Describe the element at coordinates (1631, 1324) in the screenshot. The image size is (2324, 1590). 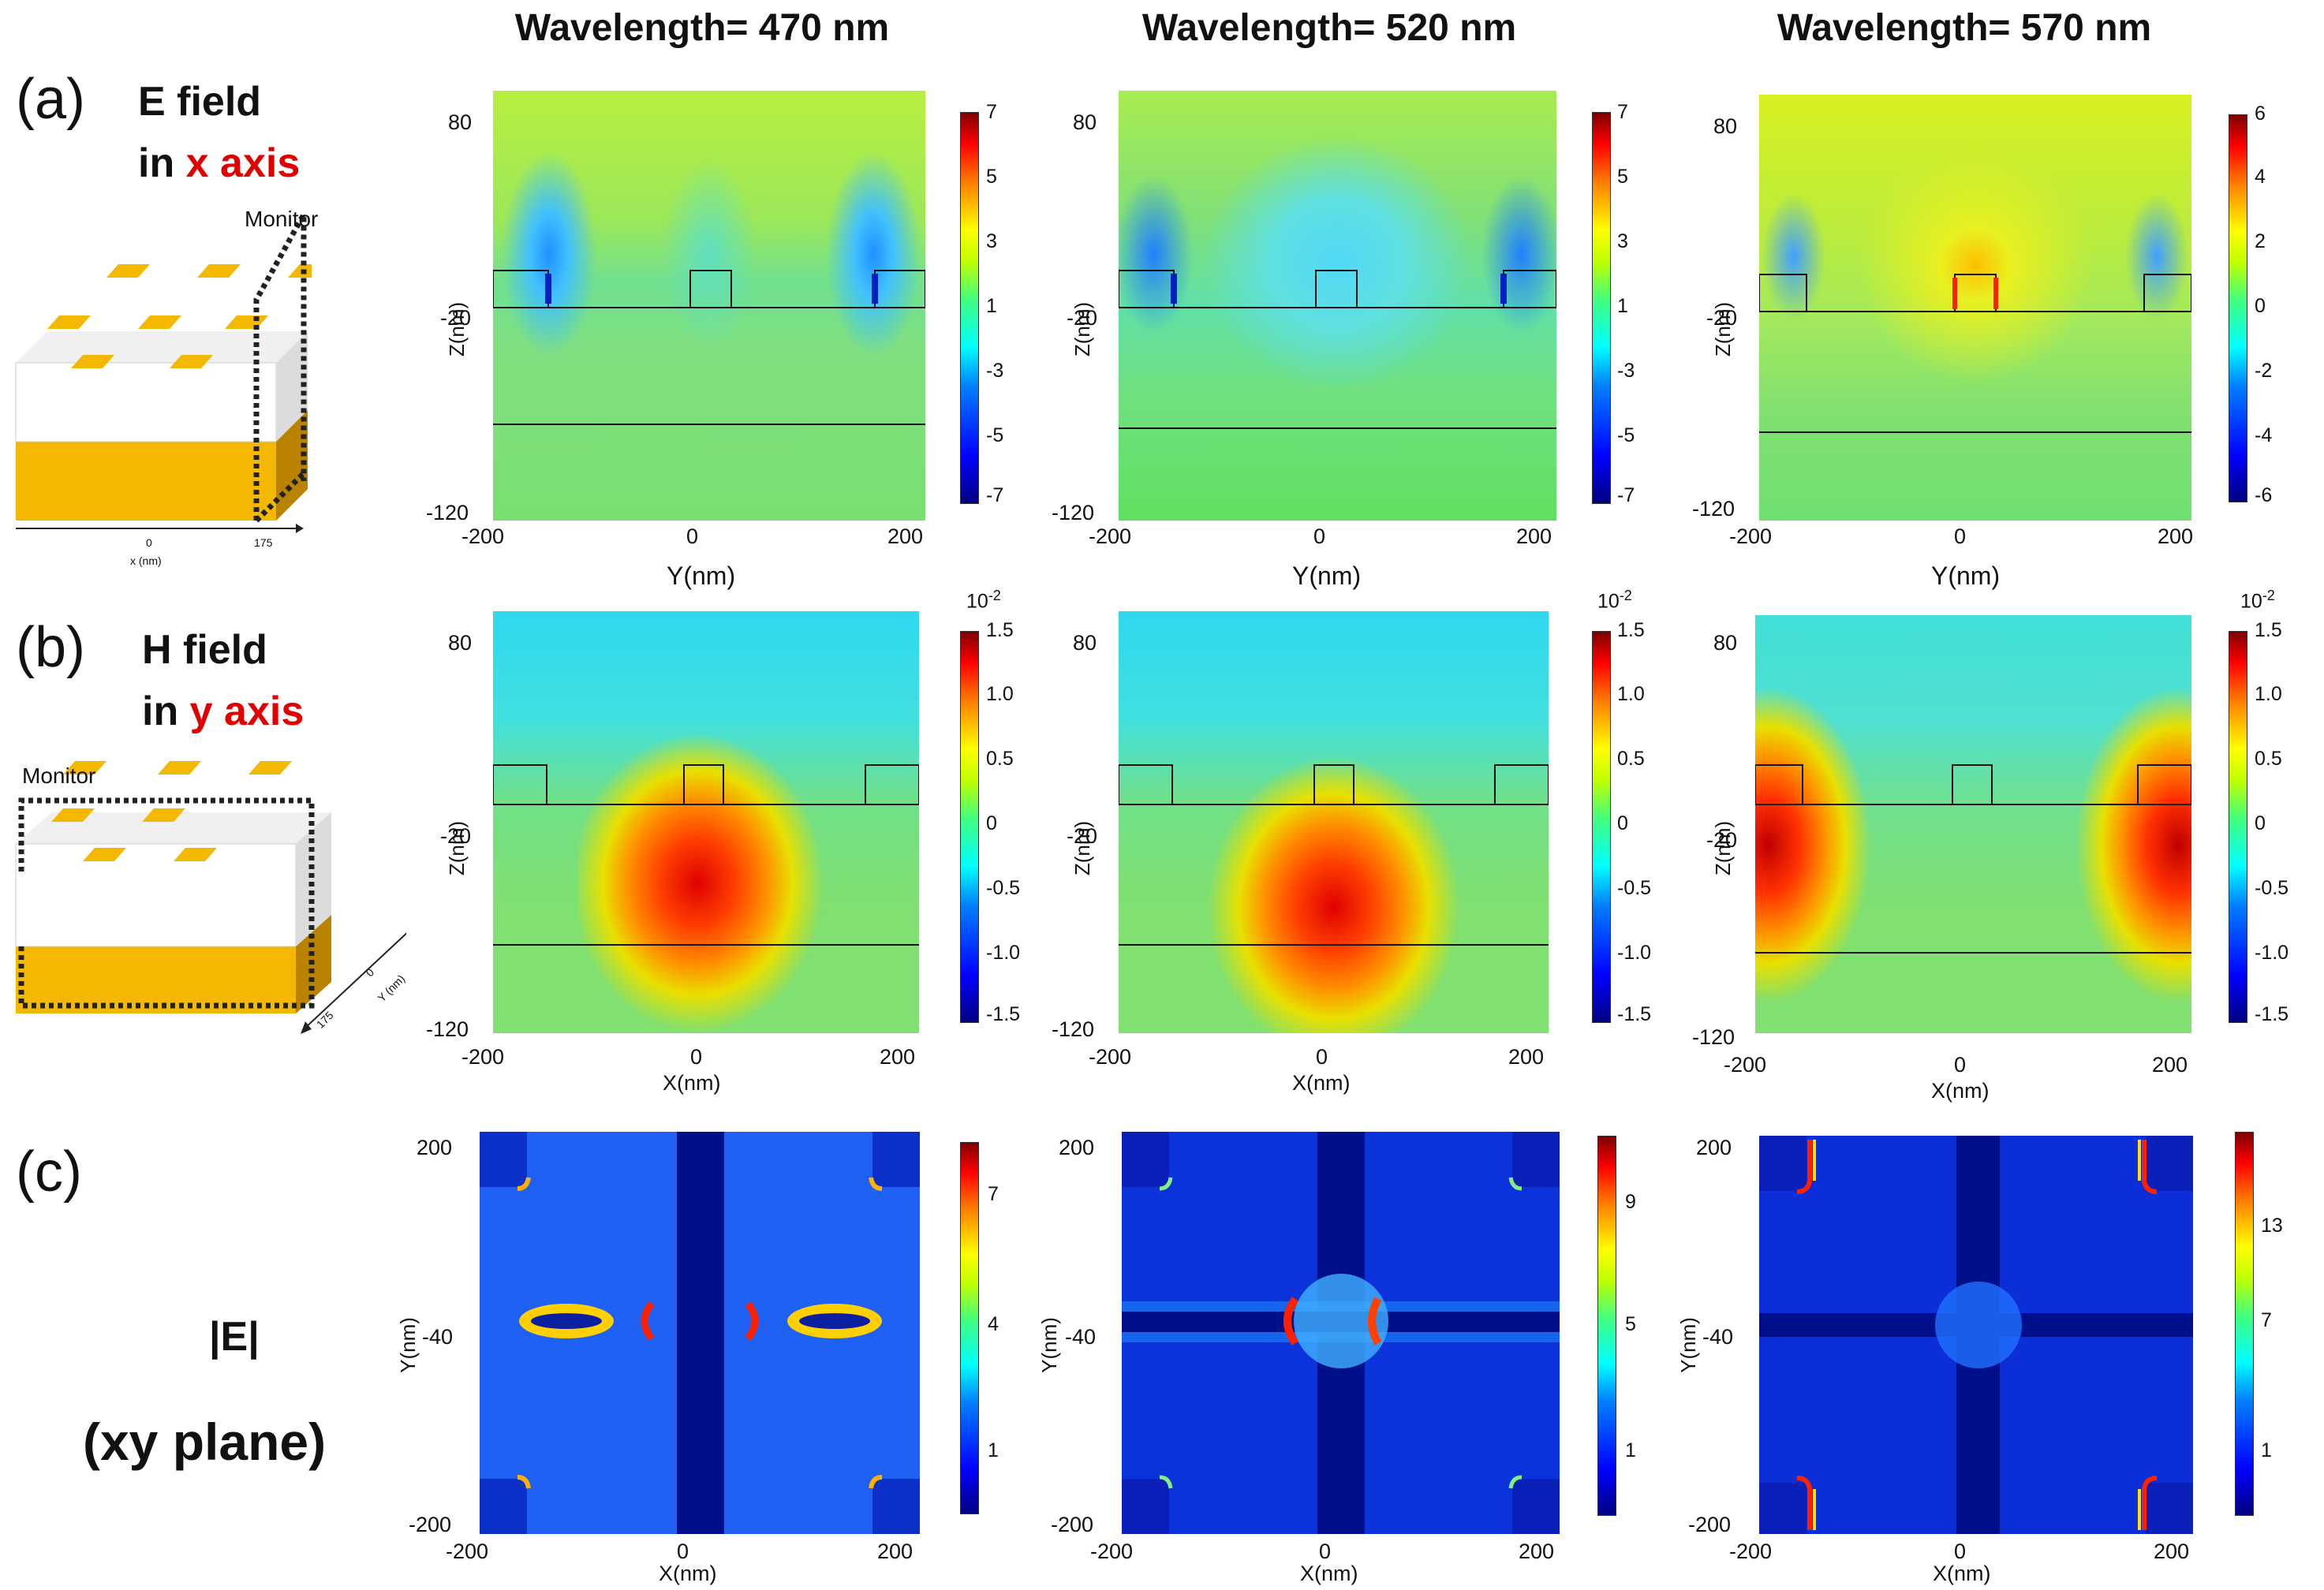
I see `cb-c-520-t1: 5` at that location.